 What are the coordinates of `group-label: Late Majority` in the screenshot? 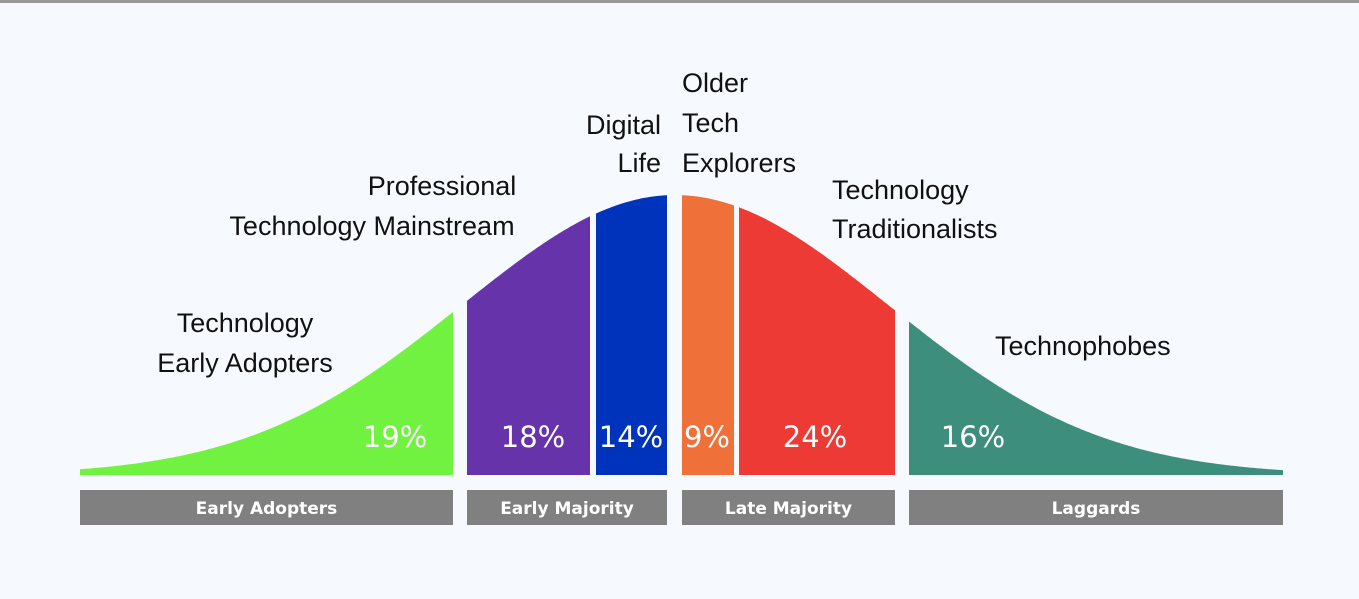 It's located at (788, 509).